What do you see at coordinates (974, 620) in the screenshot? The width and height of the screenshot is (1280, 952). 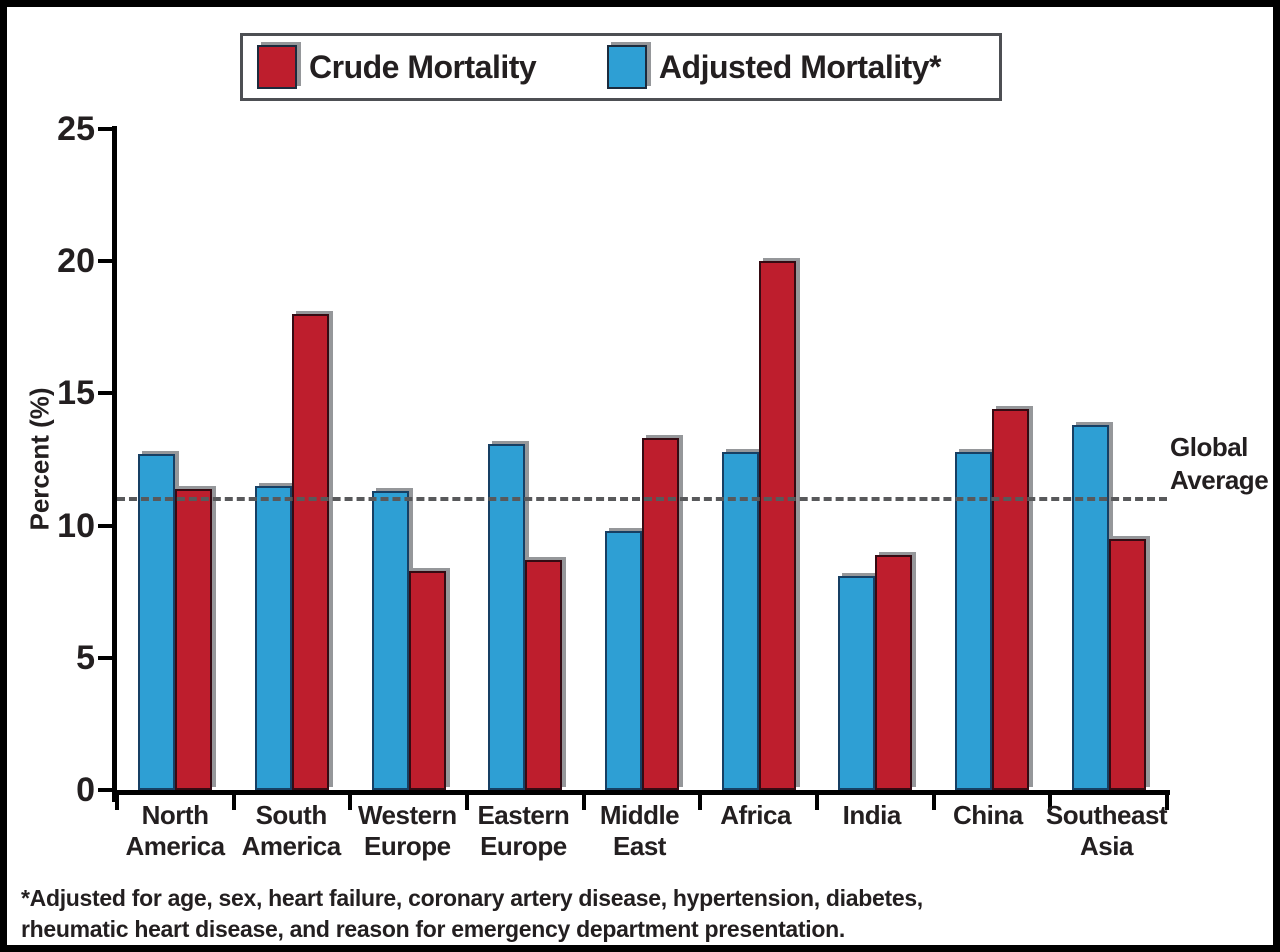 I see `bar-adjusted-mortality-china` at bounding box center [974, 620].